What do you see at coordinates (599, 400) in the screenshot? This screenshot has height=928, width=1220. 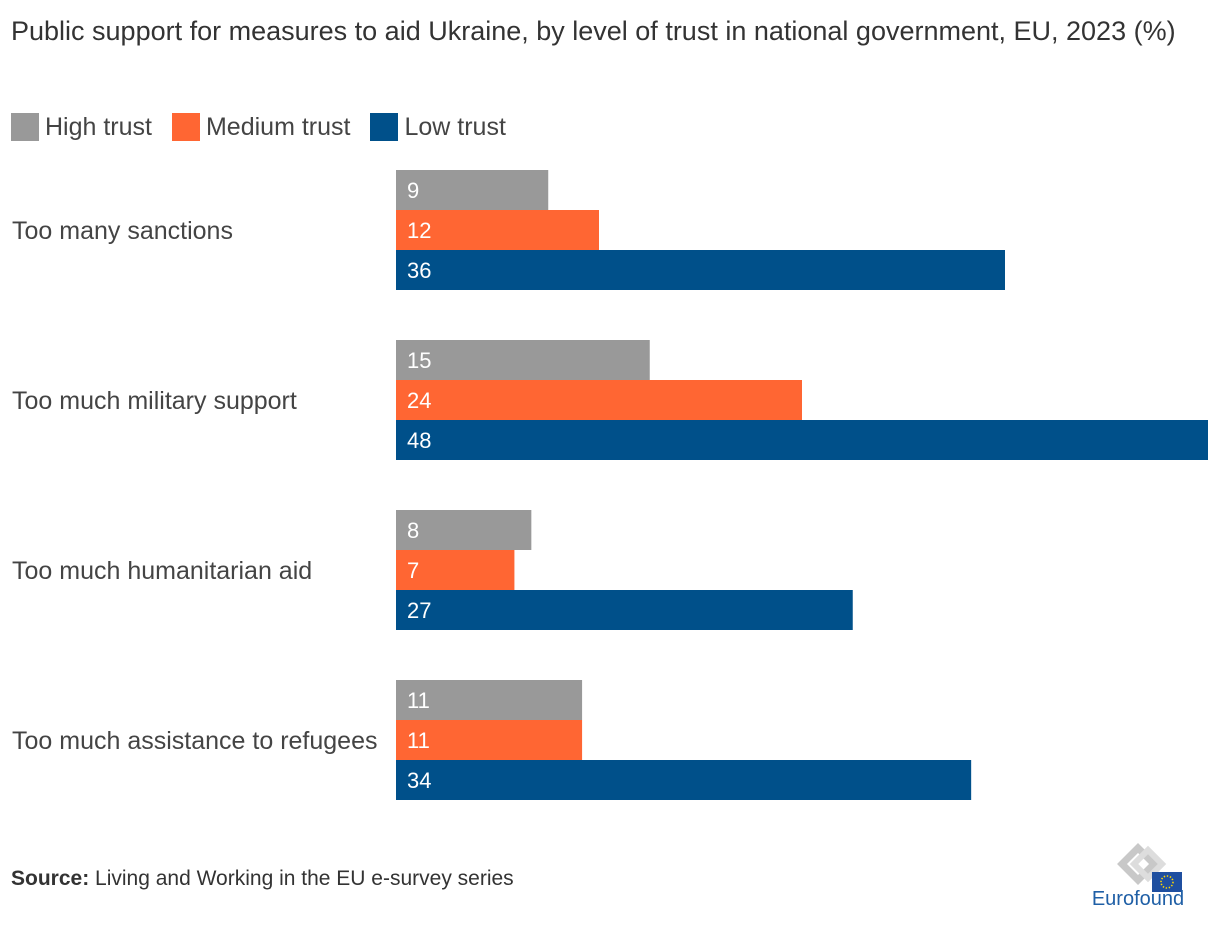 I see `bar-too-much-military-support-medium-trust` at bounding box center [599, 400].